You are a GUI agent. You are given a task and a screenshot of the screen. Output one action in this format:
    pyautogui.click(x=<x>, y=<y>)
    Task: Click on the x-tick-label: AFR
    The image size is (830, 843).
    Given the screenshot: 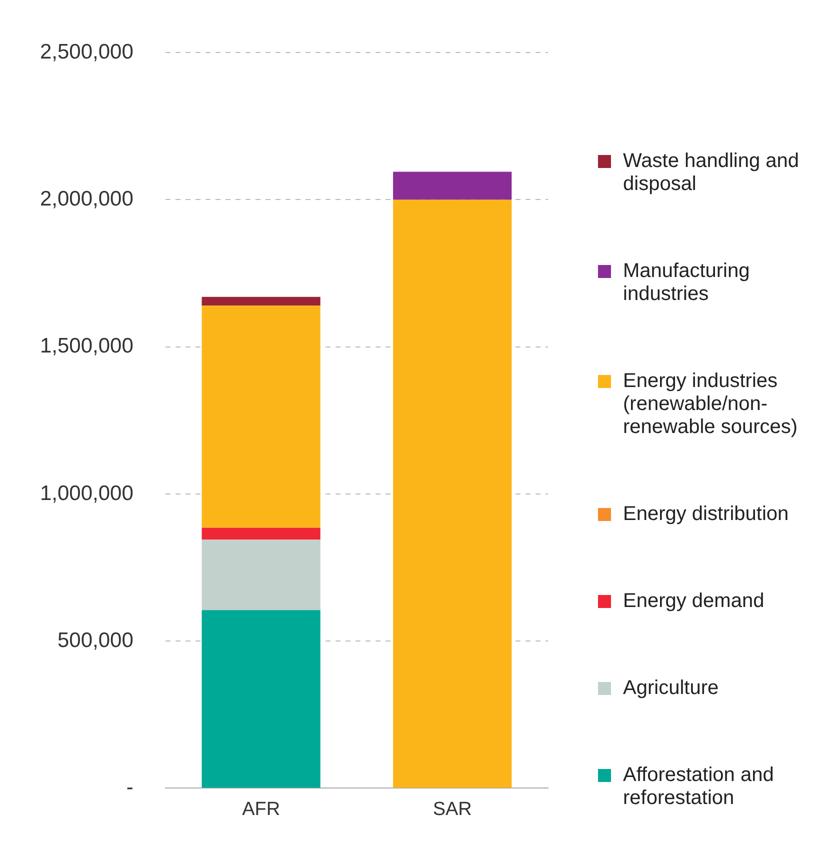 What is the action you would take?
    pyautogui.click(x=261, y=809)
    